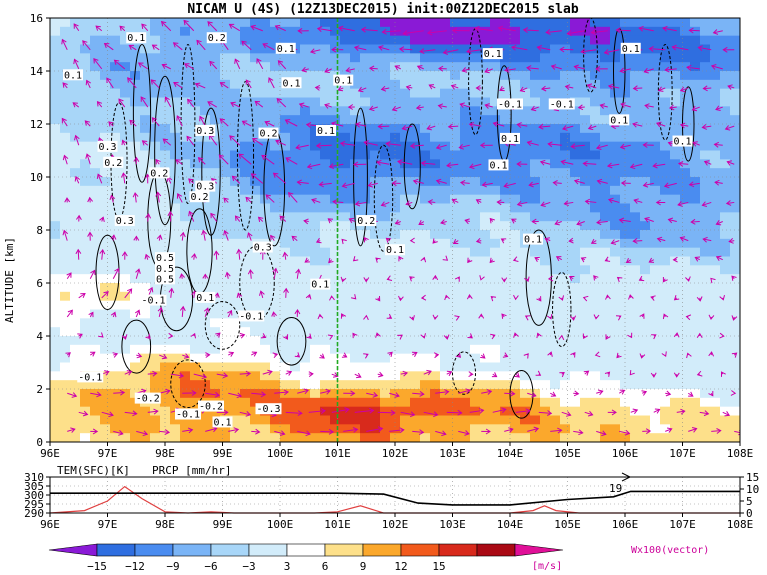  What do you see at coordinates (192, 550) in the screenshot?
I see `colorbar-swatch` at bounding box center [192, 550].